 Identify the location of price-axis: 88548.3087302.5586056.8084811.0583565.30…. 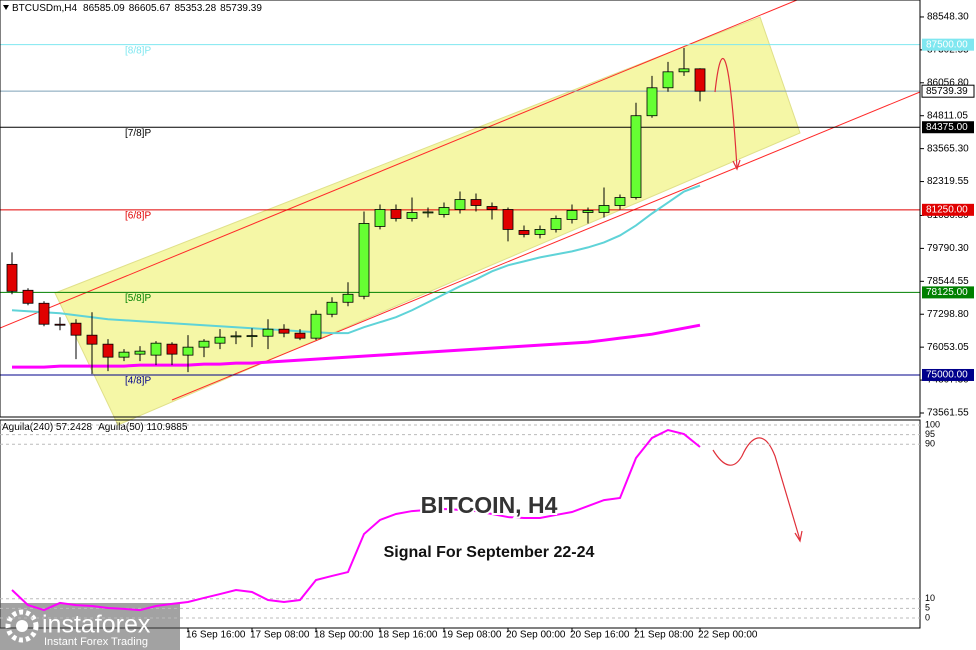
(947, 215).